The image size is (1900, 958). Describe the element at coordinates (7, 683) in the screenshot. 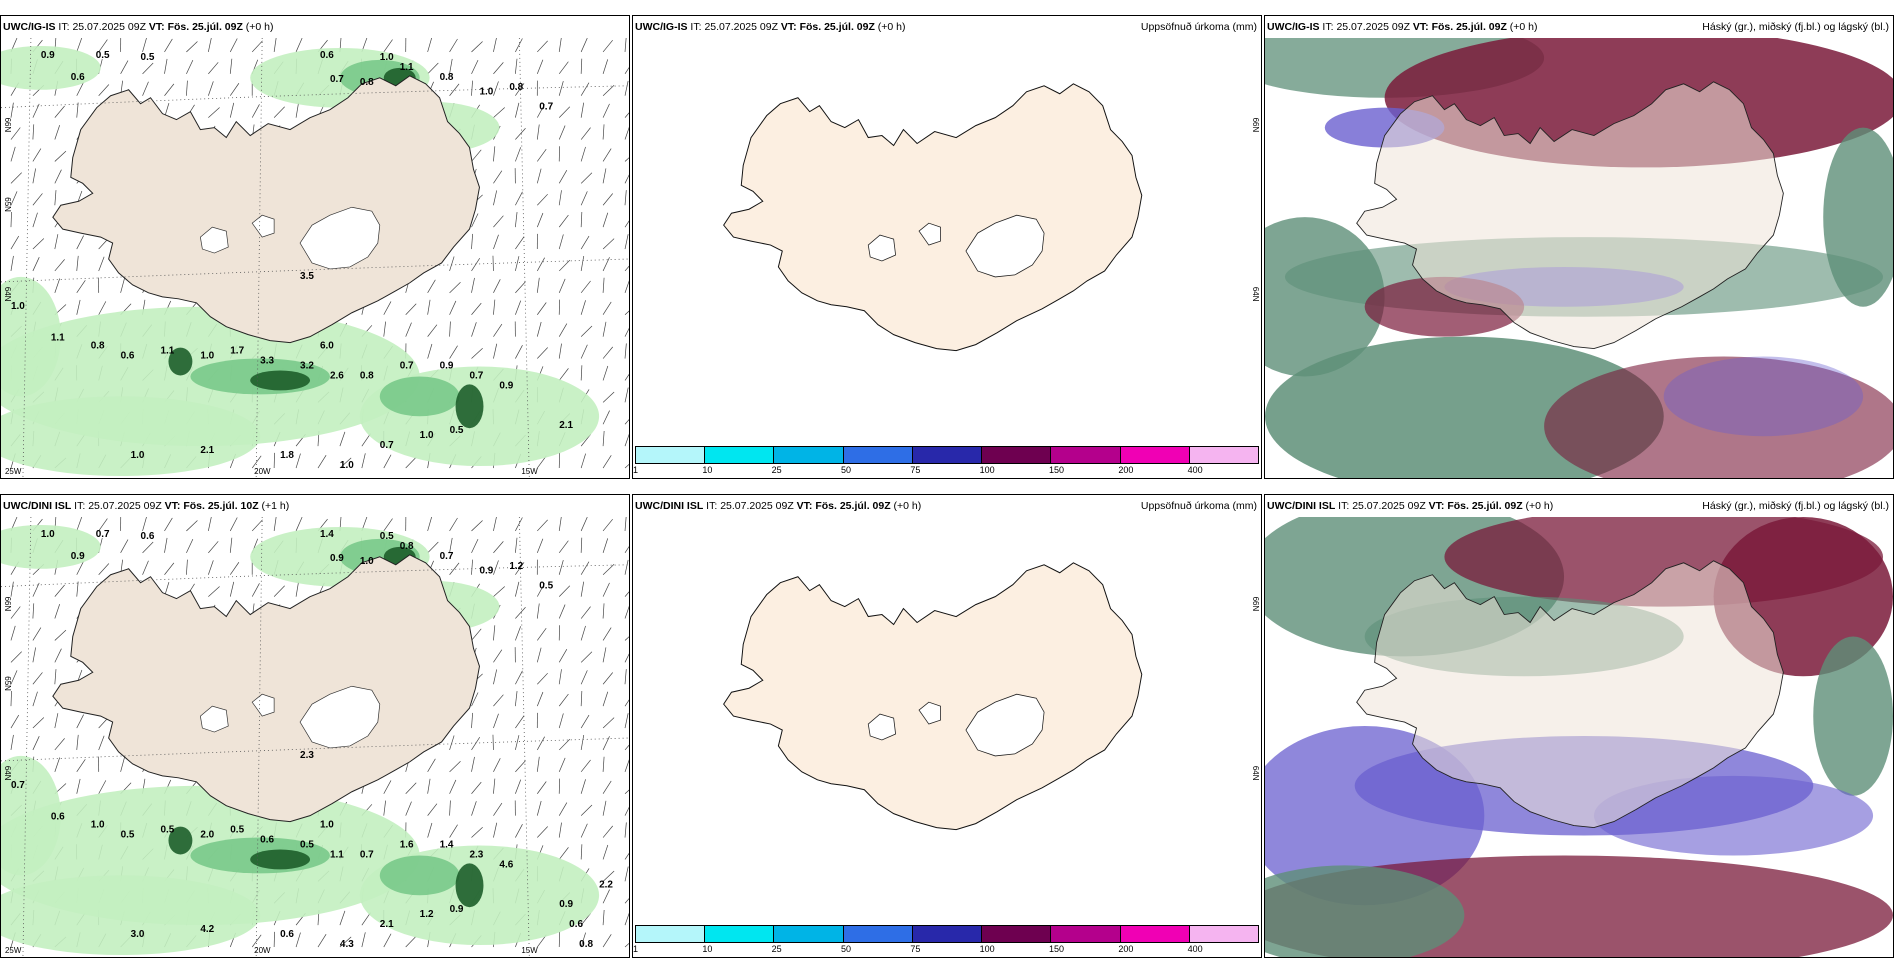

I see `lat-label: 65N` at that location.